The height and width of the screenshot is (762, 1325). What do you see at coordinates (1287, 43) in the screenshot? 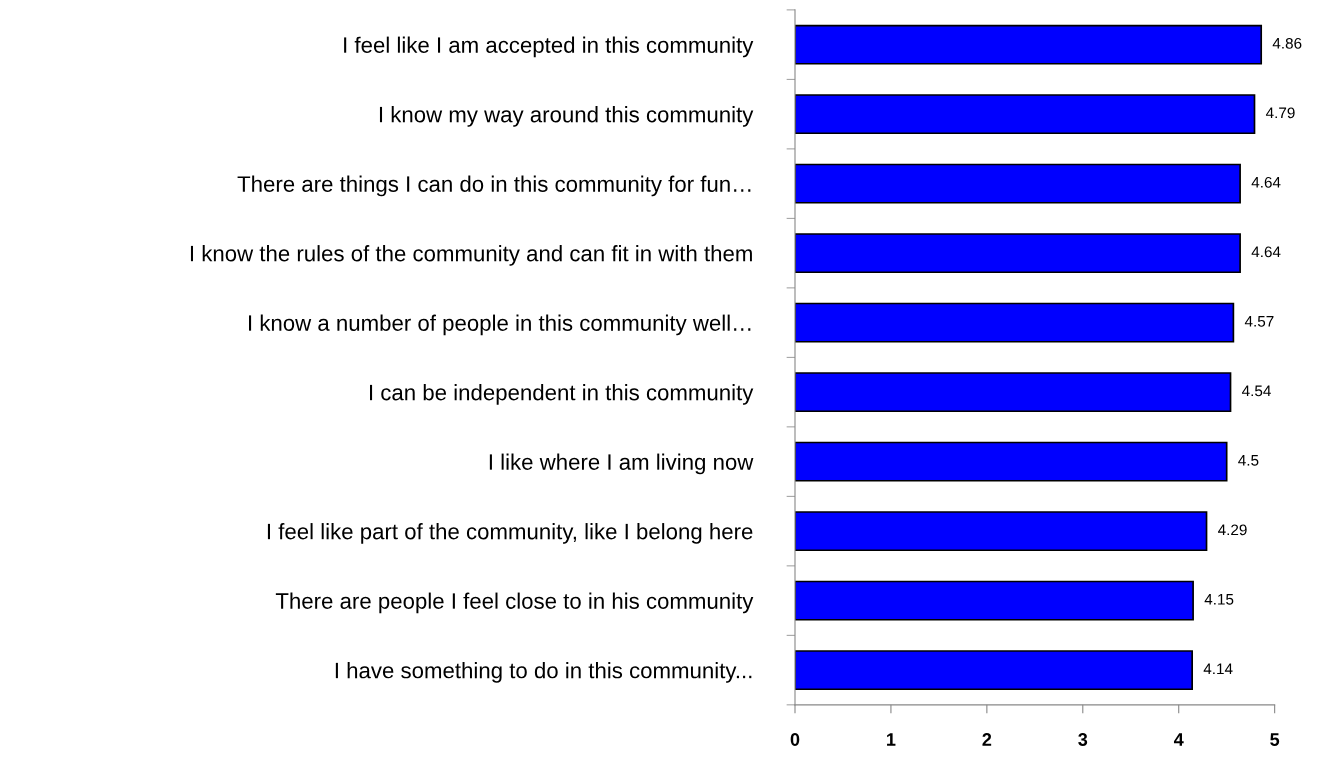
I see `data-label: 4.86` at bounding box center [1287, 43].